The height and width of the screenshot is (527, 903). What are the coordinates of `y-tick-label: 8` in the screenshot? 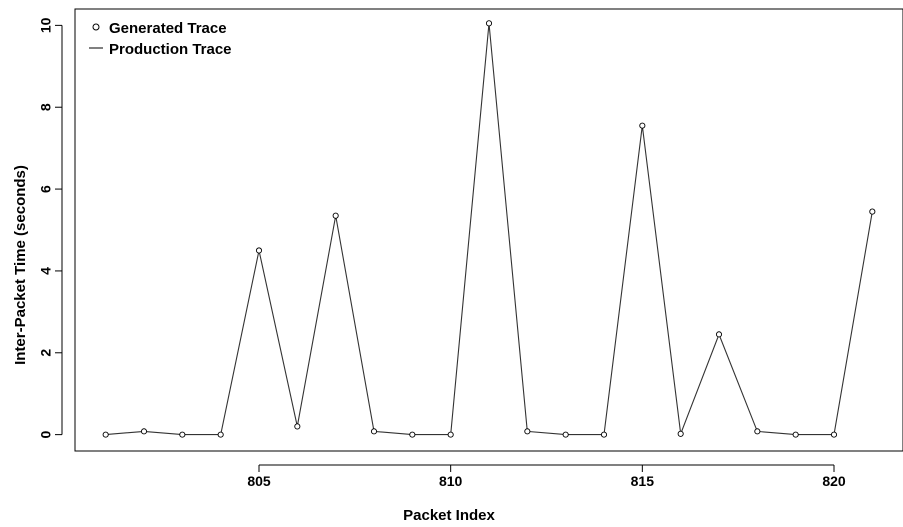 It's located at (46, 107).